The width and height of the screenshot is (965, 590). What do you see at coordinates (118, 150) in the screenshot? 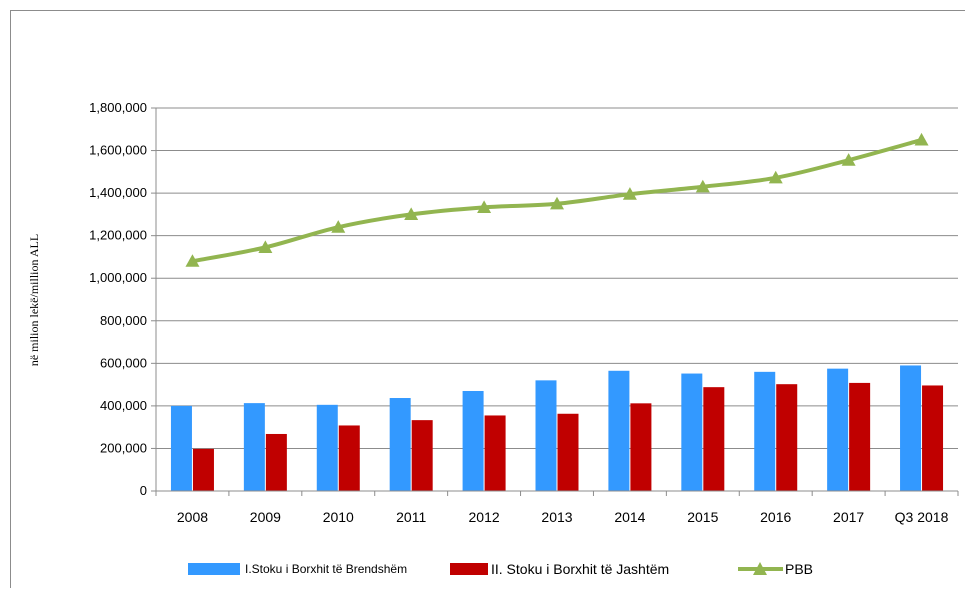
I see `y-tick-label: 1,600,000` at bounding box center [118, 150].